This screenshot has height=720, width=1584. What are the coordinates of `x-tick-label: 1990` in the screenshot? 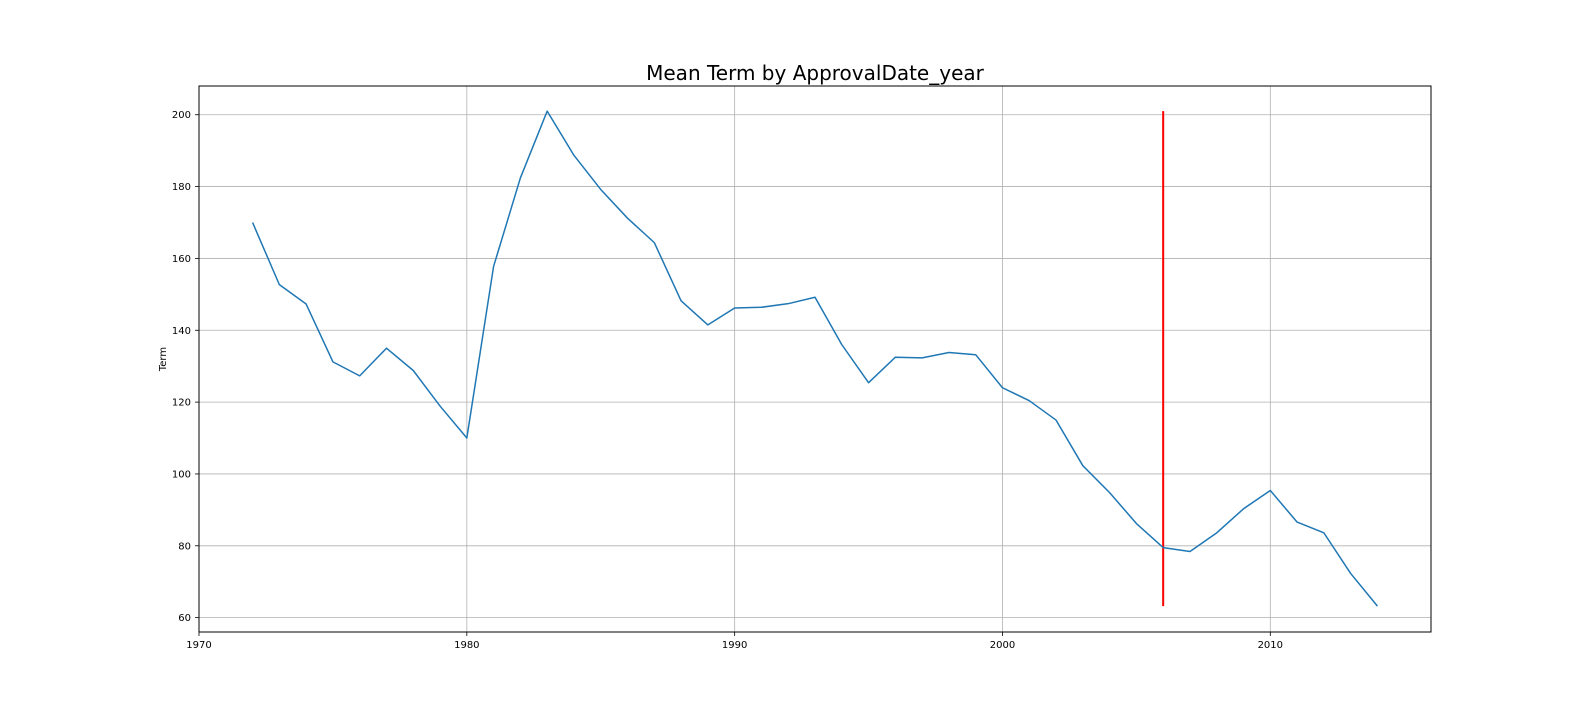 It's located at (734, 645).